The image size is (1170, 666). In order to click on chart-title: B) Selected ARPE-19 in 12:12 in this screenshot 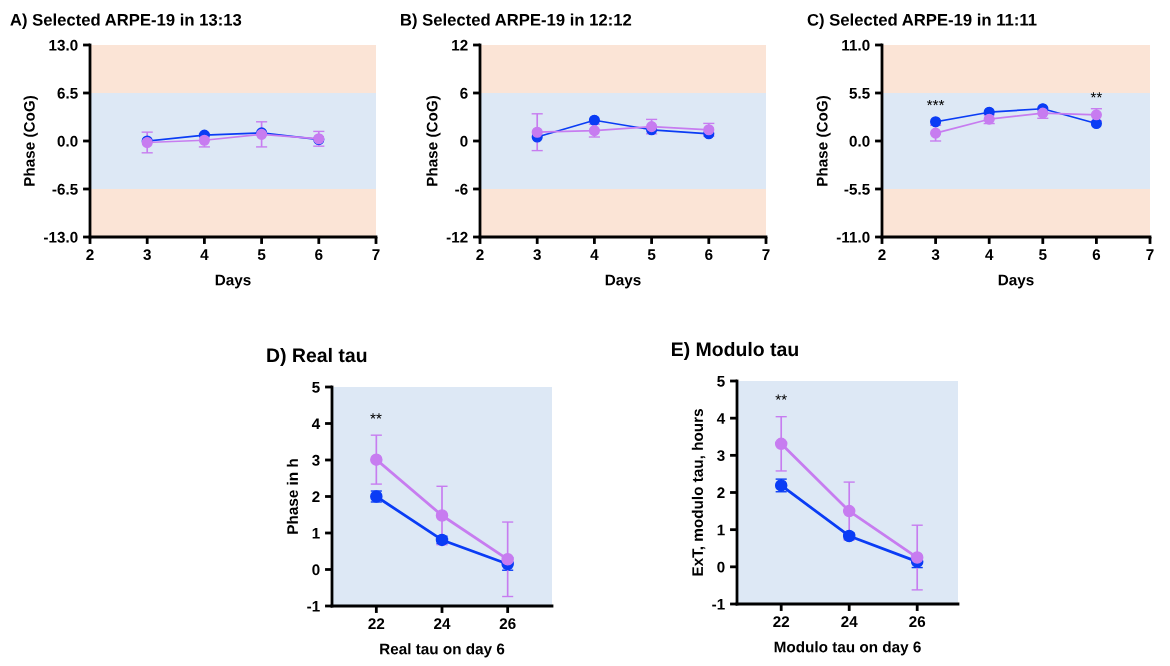, I will do `click(516, 21)`.